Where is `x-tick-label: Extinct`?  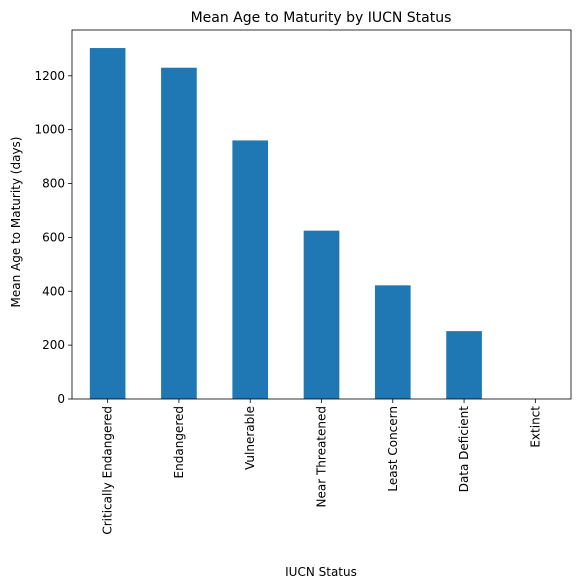
x-tick-label: Extinct is located at coordinates (535, 427).